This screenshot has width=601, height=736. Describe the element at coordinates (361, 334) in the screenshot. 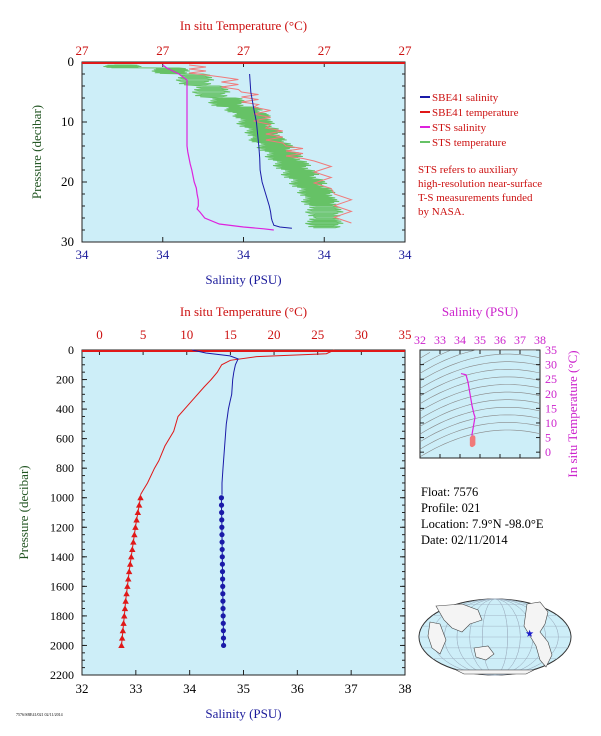

I see `main-temperature-tick-label: 30` at that location.